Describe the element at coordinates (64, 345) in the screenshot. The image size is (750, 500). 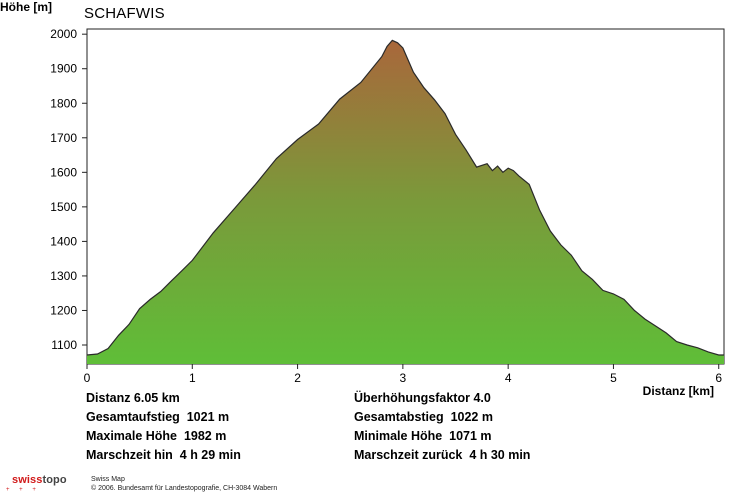
I see `y-tick-label: 1100` at that location.